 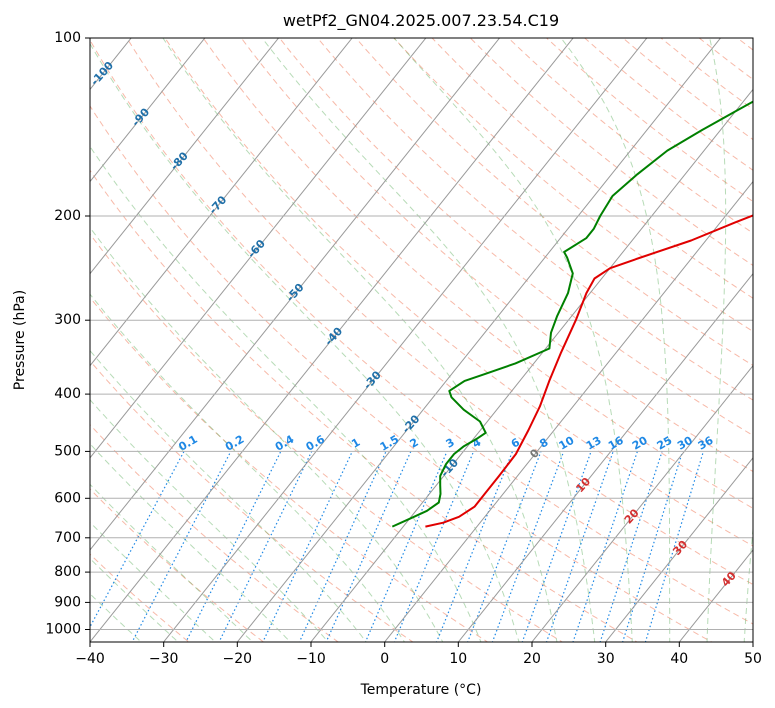 I want to click on chart-title: wetPf2_GN04.2025.007.23.54.C19, so click(x=421, y=21).